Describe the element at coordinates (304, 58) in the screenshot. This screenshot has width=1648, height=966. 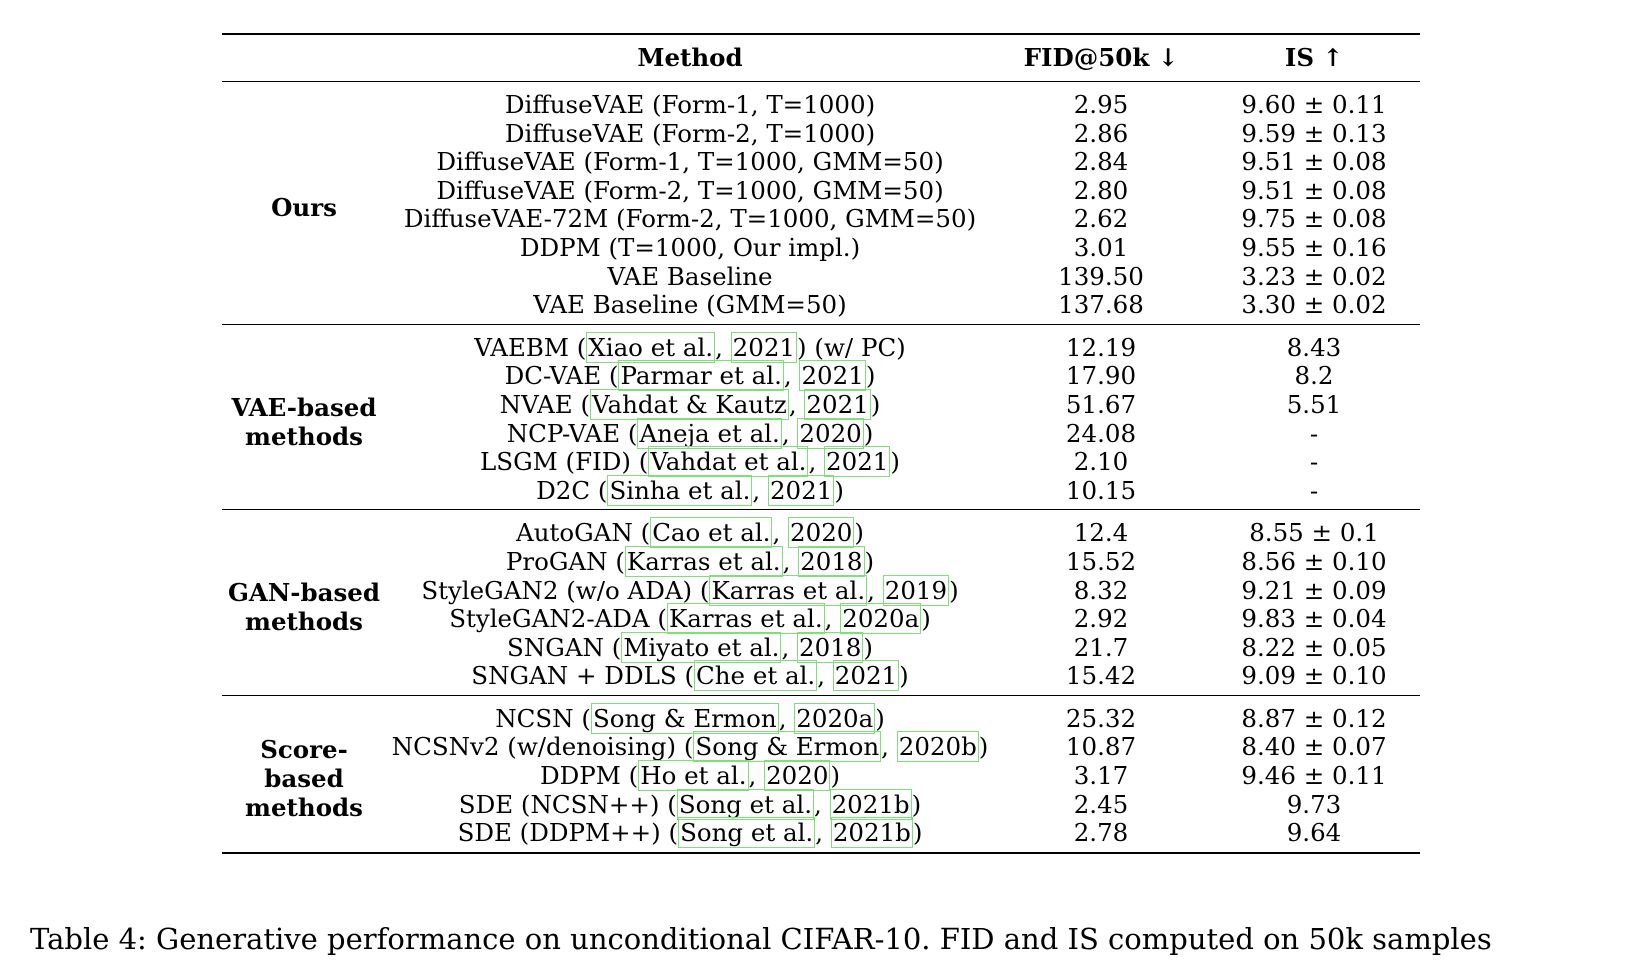
I see `header-group` at that location.